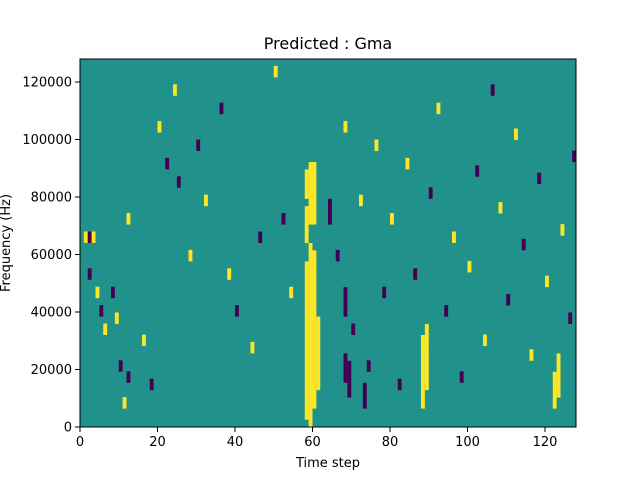  What do you see at coordinates (51, 313) in the screenshot?
I see `y-tick-label: 40000` at bounding box center [51, 313].